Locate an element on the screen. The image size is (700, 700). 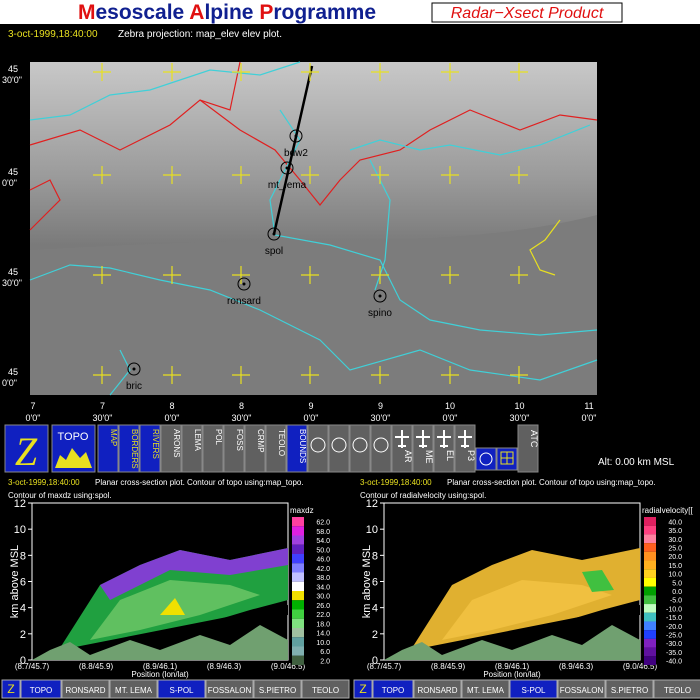
colorbar-label: 10.0 is located at coordinates (323, 643).